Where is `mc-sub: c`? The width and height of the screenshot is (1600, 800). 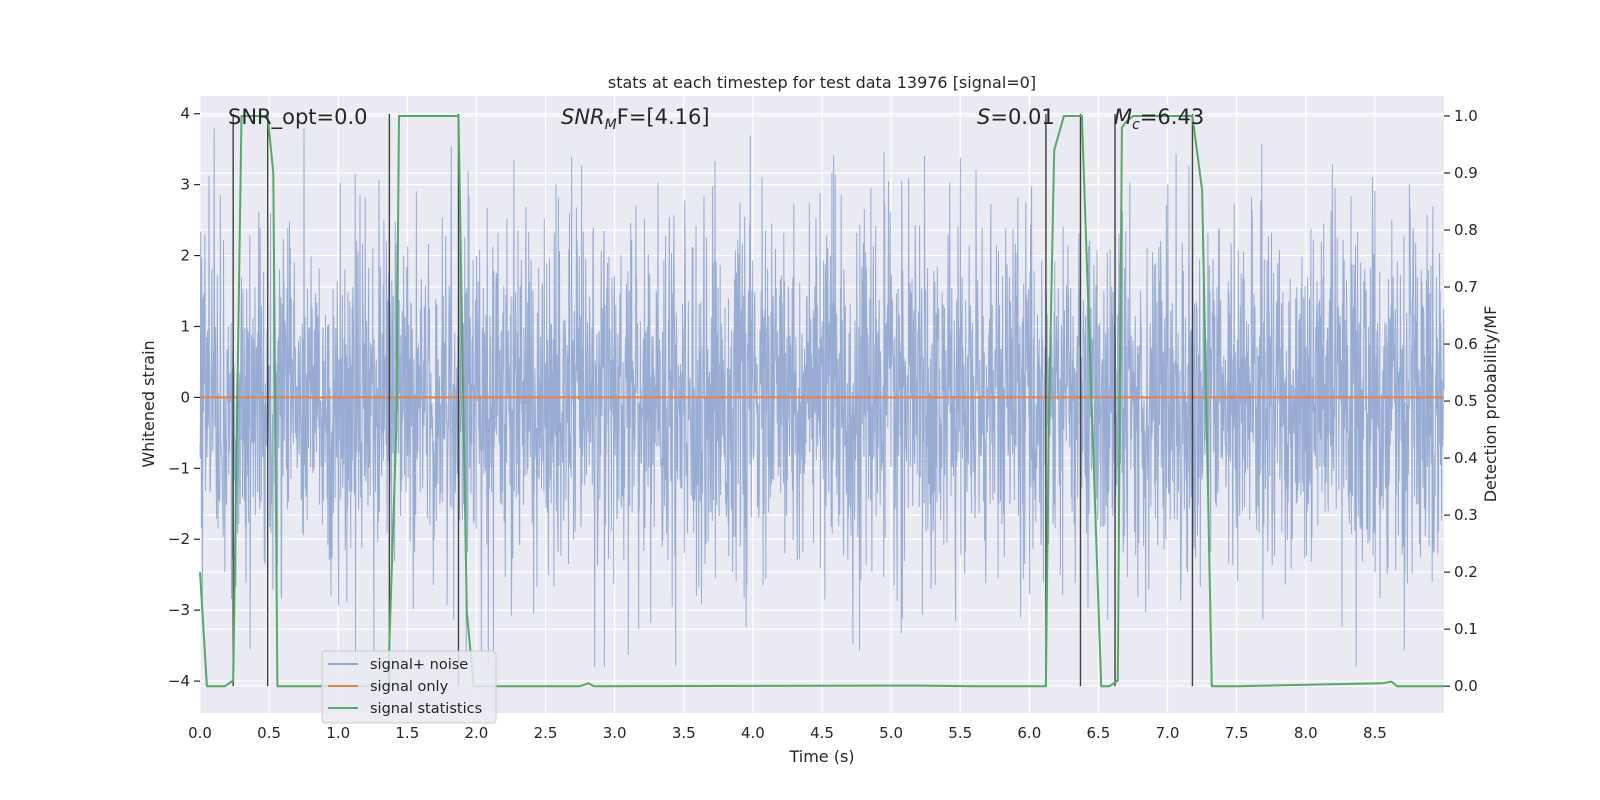
mc-sub: c is located at coordinates (1136, 125).